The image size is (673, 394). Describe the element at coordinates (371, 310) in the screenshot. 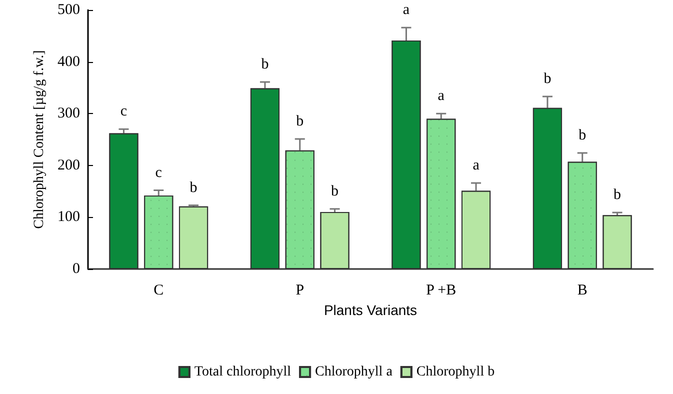

I see `x-axis-title: Plants Variants` at that location.